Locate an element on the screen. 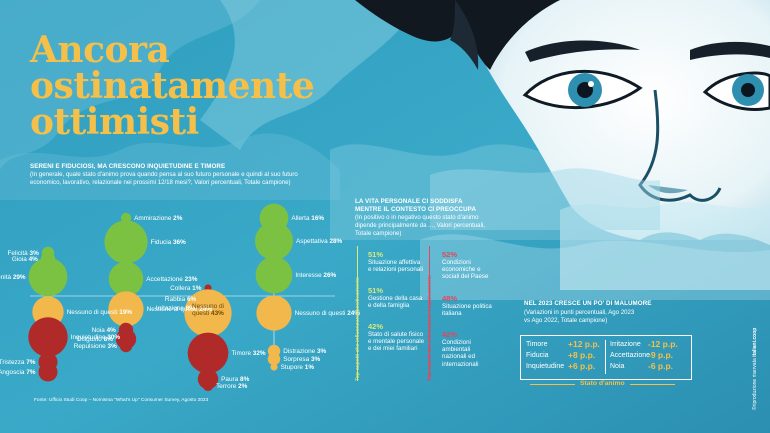  chart2-left-text: Gestione della casa e della famiglia is located at coordinates (395, 302).